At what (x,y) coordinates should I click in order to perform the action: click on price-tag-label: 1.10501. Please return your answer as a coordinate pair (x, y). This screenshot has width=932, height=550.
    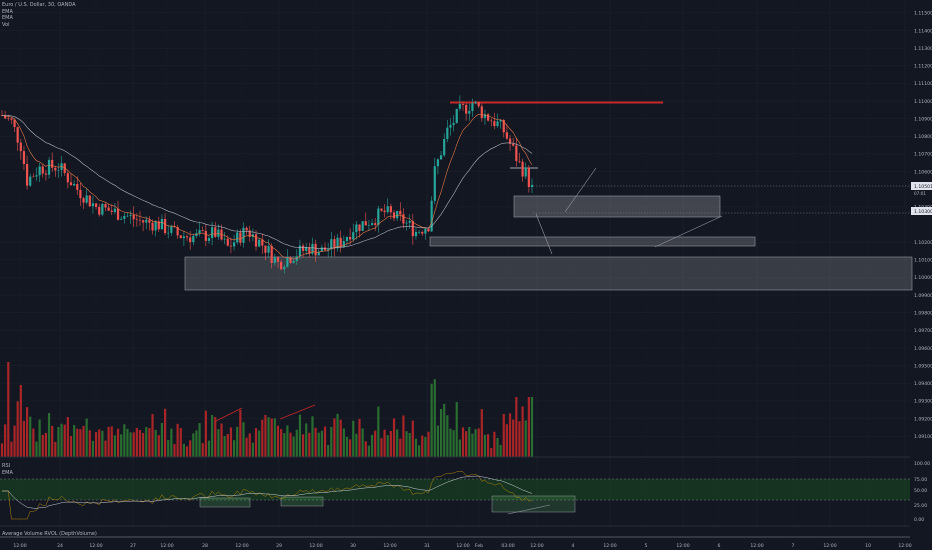
    Looking at the image, I should click on (923, 187).